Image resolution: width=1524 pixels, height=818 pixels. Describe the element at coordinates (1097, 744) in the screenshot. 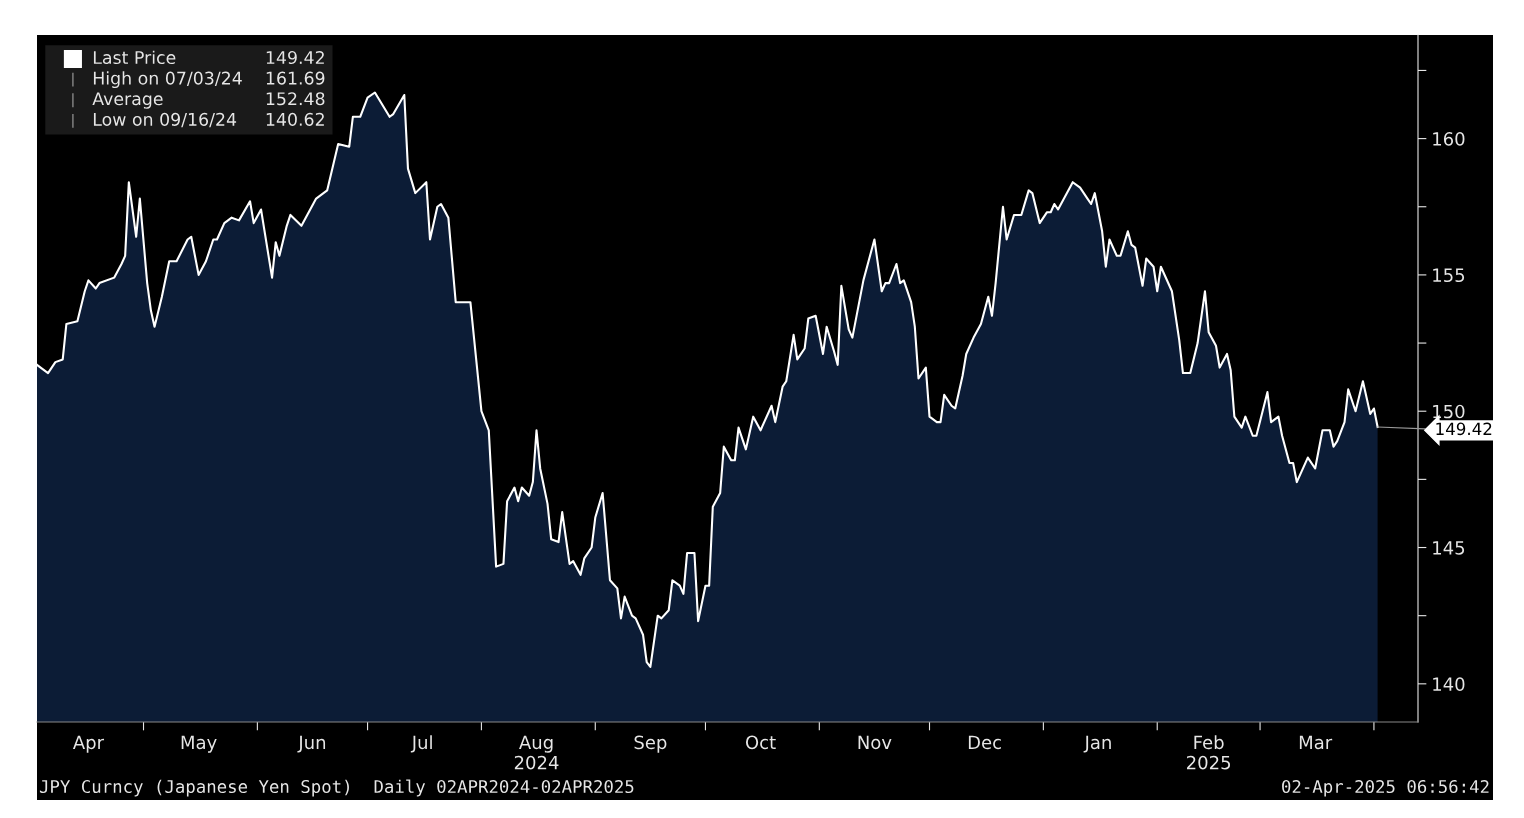

I see `x-tick-label: Jan` at that location.